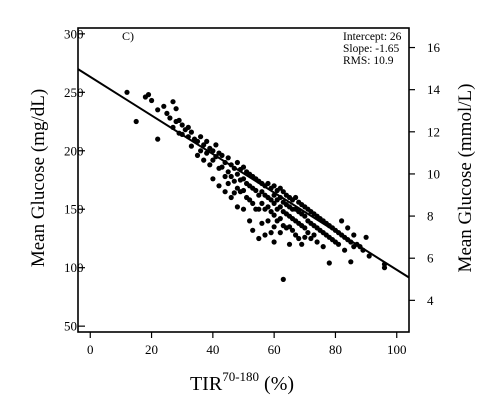  Describe the element at coordinates (151, 349) in the screenshot. I see `x-tick-label: 20` at that location.